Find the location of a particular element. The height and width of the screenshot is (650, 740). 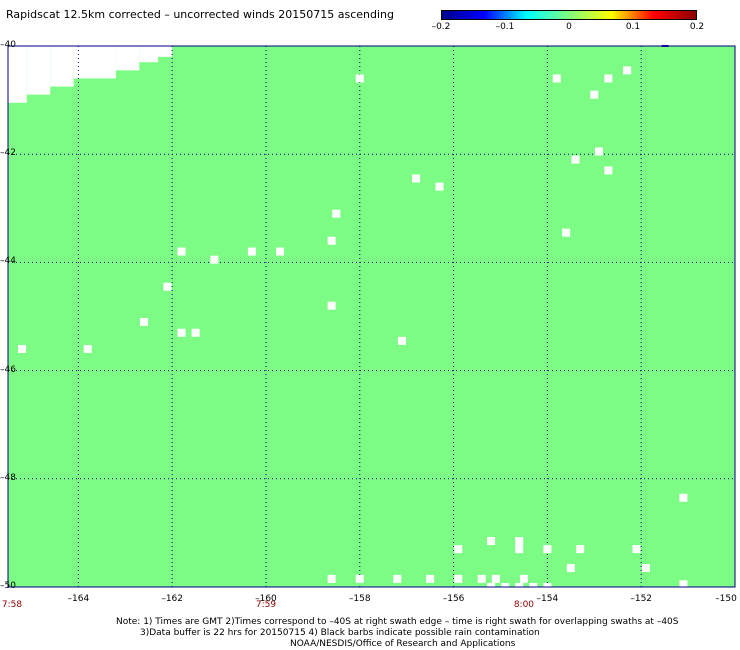

color-scale-tick: 0.1 is located at coordinates (633, 27).